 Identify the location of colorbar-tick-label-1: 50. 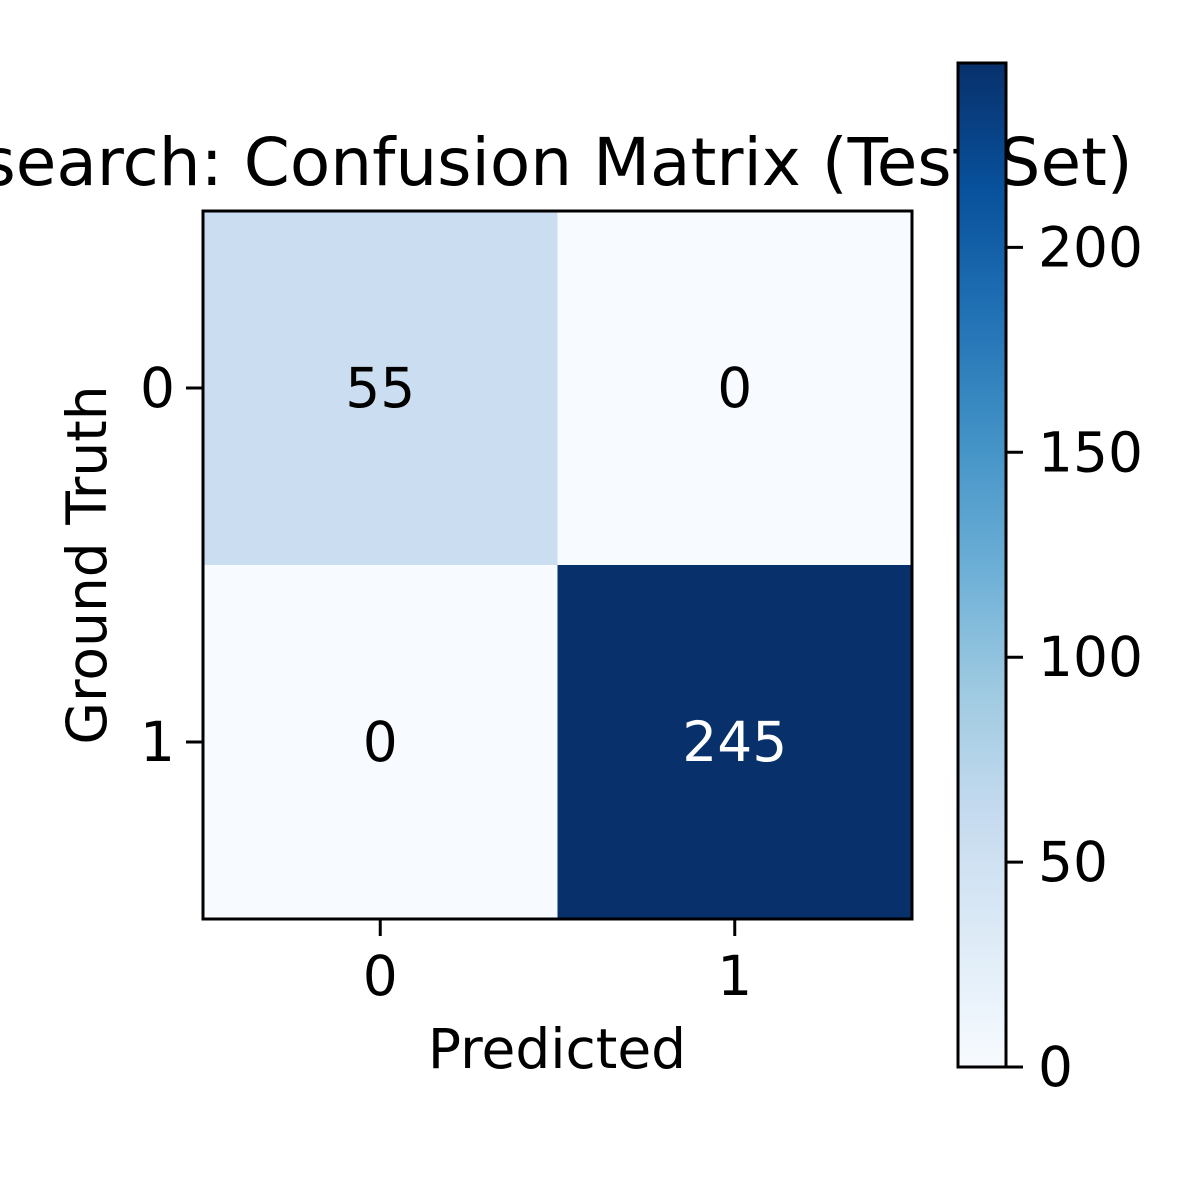
(1073, 862).